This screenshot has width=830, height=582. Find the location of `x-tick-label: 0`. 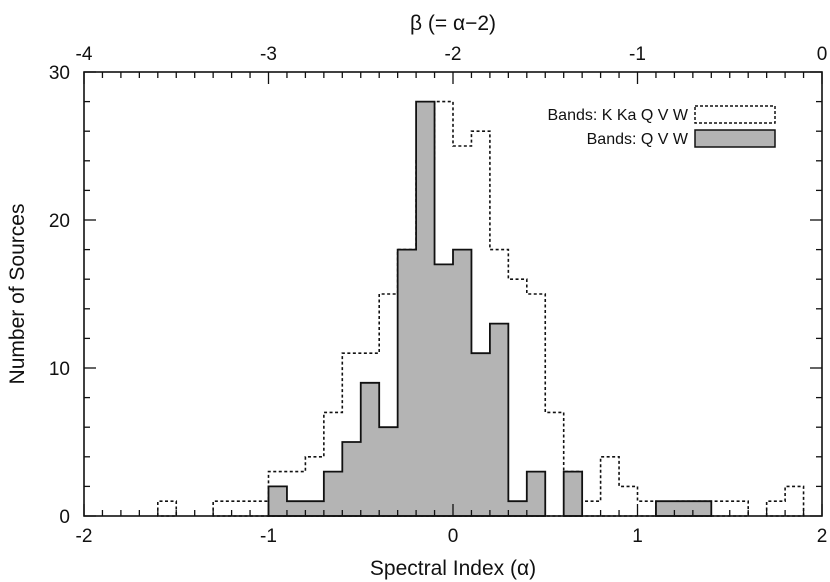

x-tick-label: 0 is located at coordinates (453, 536).